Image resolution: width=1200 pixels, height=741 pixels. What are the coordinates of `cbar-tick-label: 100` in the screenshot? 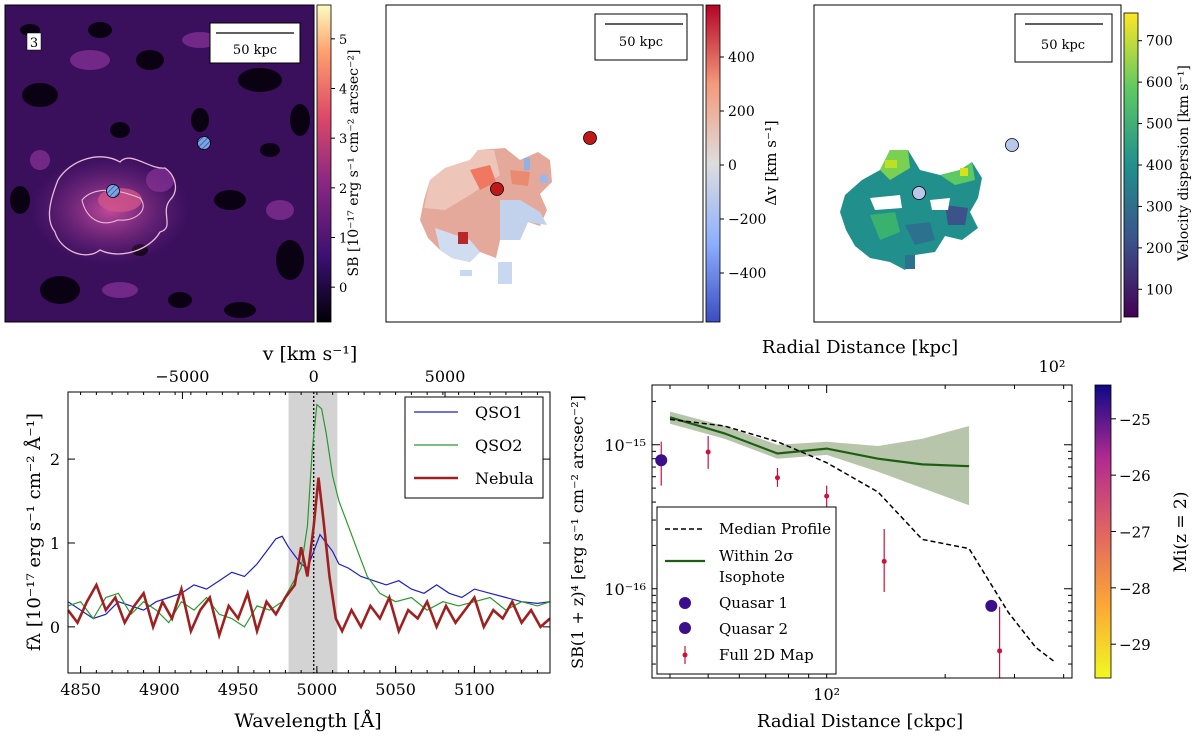 It's located at (1159, 290).